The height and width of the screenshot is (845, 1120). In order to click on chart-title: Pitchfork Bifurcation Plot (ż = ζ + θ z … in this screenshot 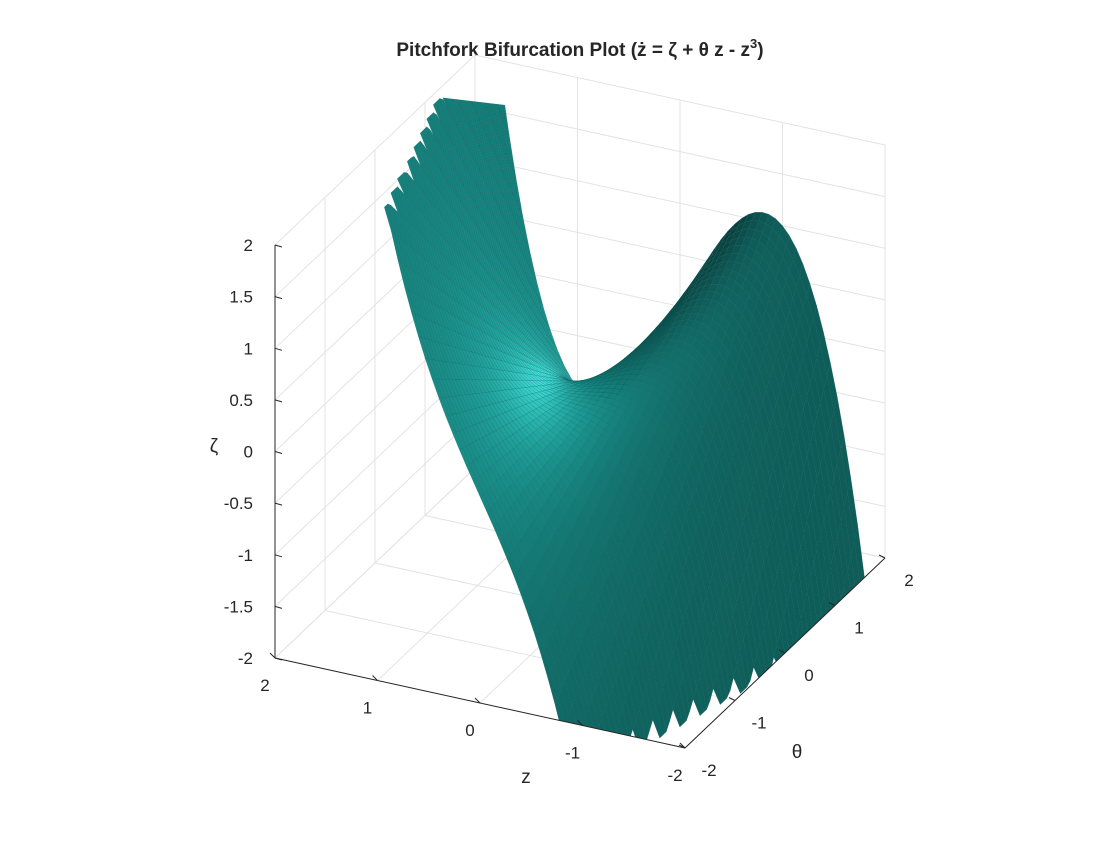, I will do `click(579, 48)`.